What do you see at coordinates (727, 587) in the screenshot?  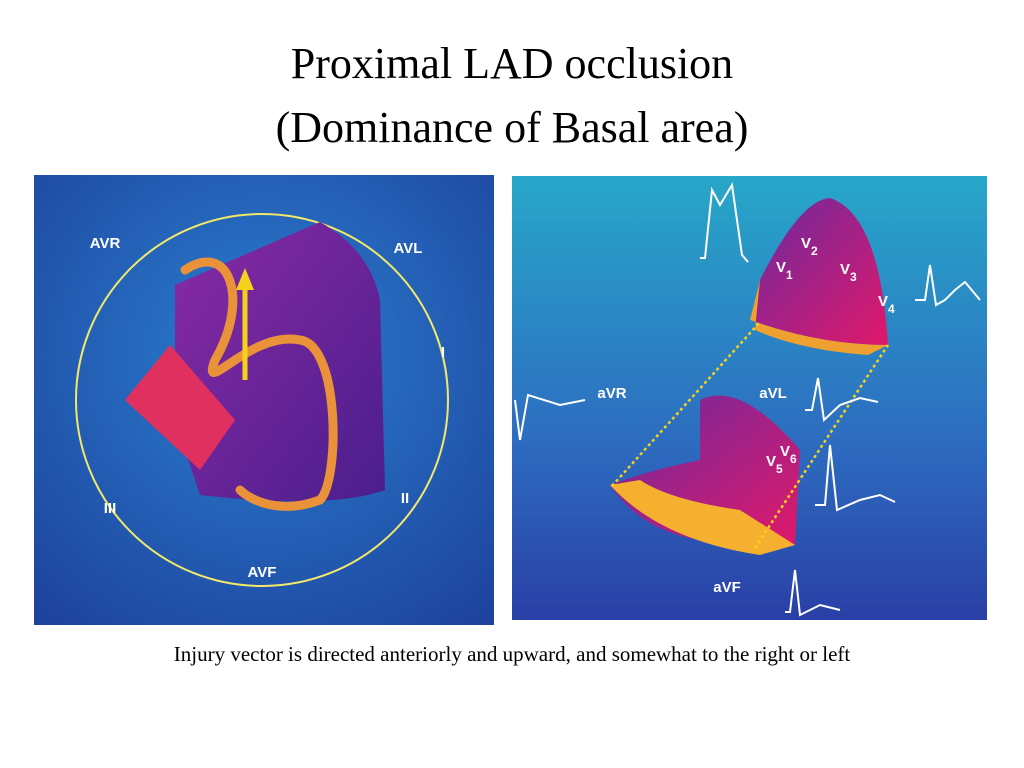 I see `lead-label: aVF` at bounding box center [727, 587].